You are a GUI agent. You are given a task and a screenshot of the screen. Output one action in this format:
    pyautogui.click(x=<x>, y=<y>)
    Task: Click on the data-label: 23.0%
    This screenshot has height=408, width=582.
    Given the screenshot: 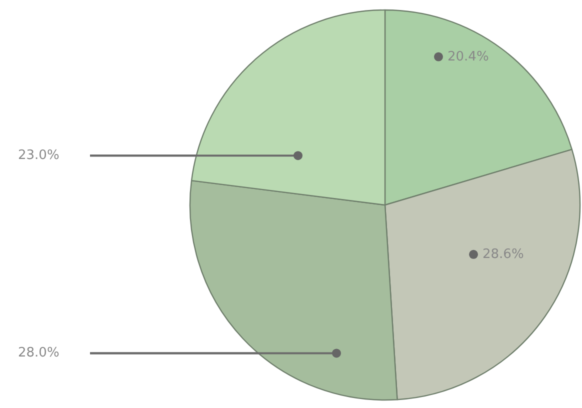 What is the action you would take?
    pyautogui.click(x=39, y=156)
    